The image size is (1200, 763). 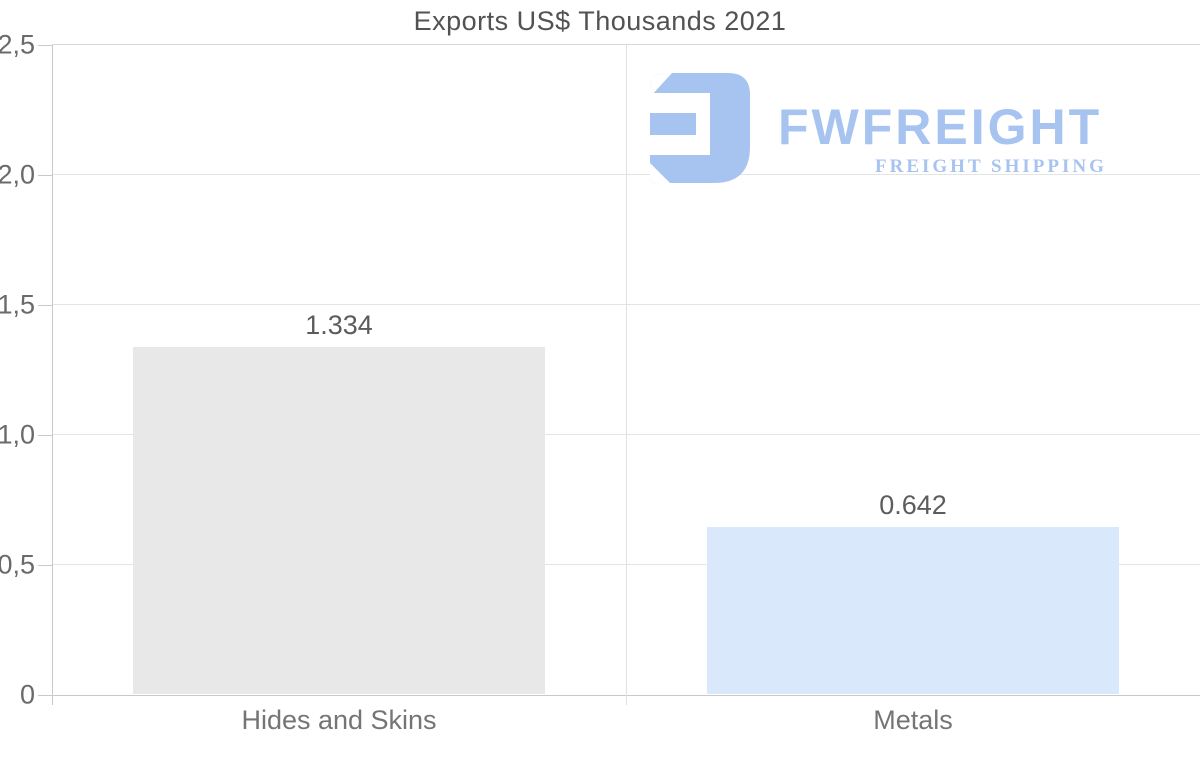 I want to click on y-tick-label: 1,5, so click(x=17, y=304).